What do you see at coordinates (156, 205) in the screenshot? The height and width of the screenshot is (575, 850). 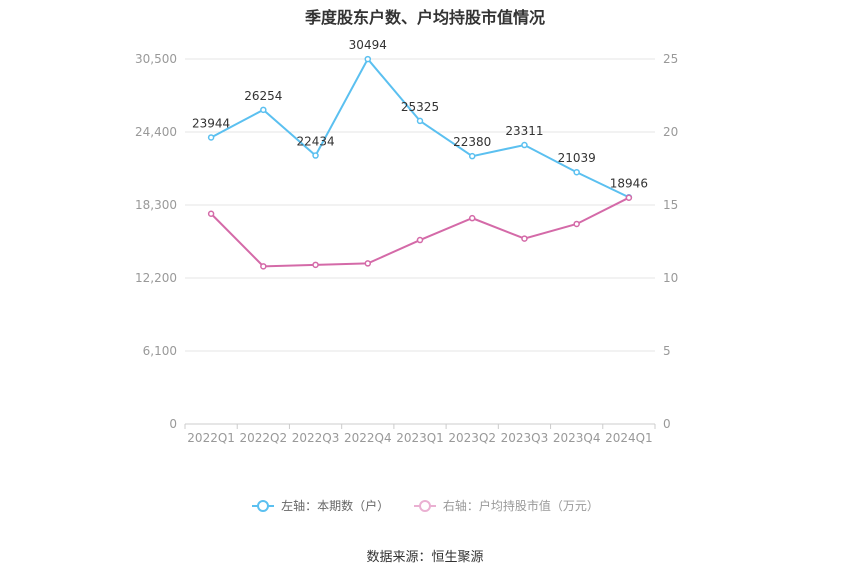 I see `y-left-tick-label: 18,300` at bounding box center [156, 205].